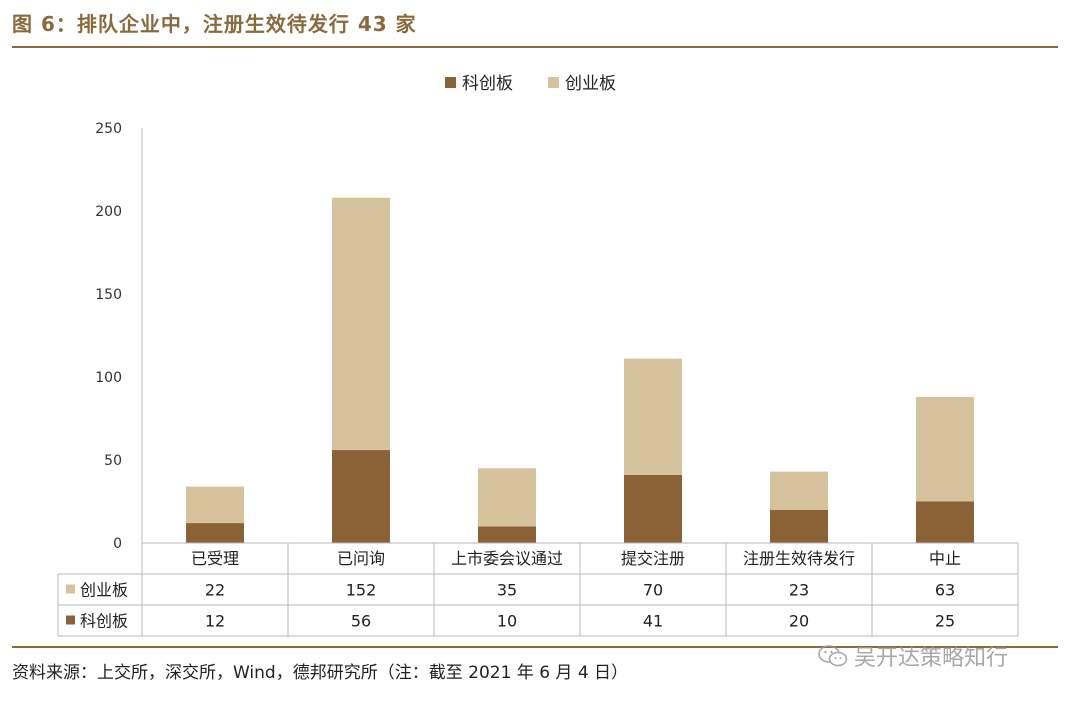 This screenshot has height=702, width=1080. Describe the element at coordinates (361, 621) in the screenshot. I see `table-cell: 56` at that location.